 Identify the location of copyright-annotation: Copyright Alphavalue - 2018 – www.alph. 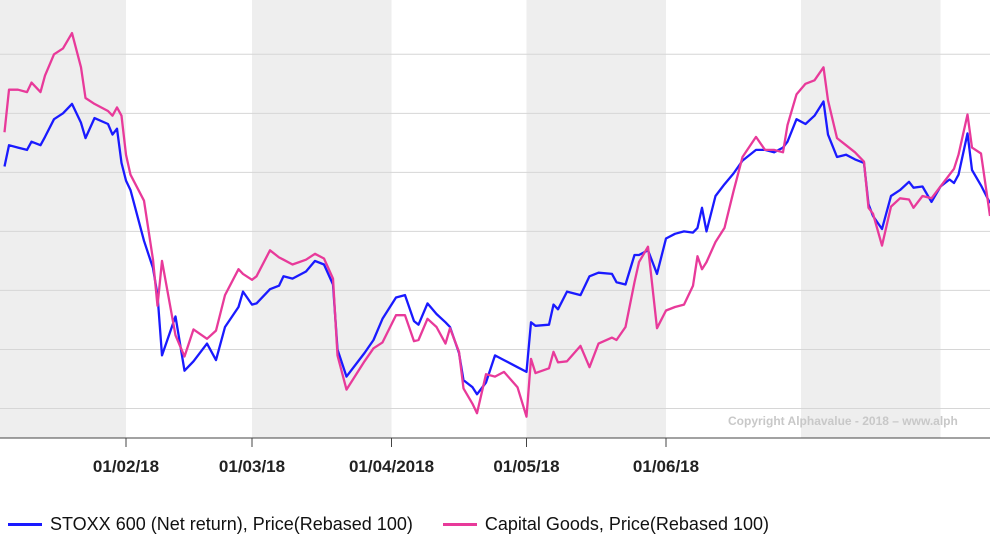
(843, 421).